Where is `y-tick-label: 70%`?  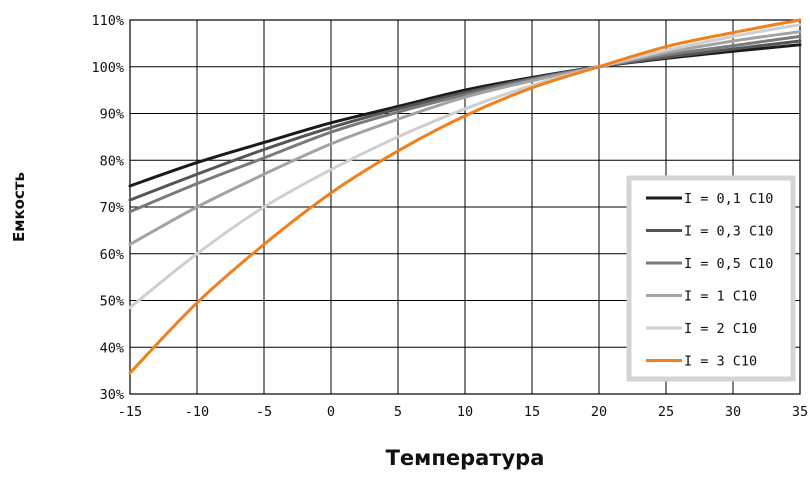
y-tick-label: 70% is located at coordinates (112, 208).